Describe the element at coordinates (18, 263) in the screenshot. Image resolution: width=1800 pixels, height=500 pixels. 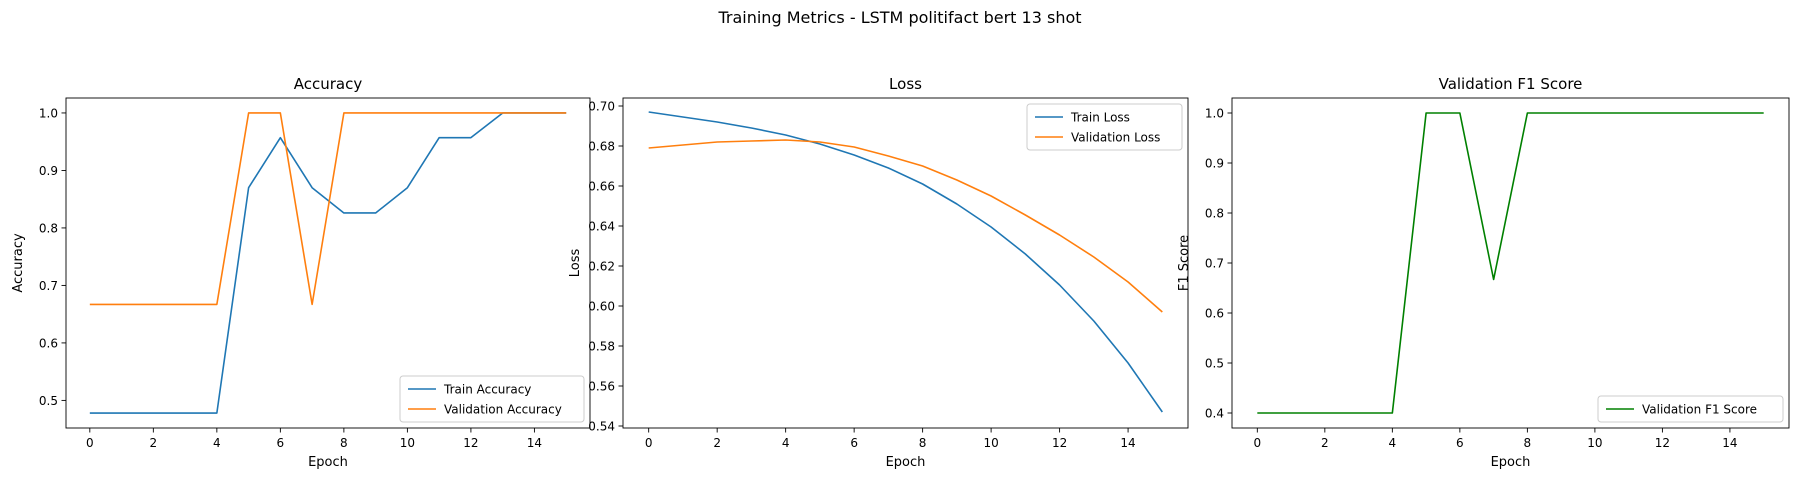
I see `y-axis-label: Accuracy` at that location.